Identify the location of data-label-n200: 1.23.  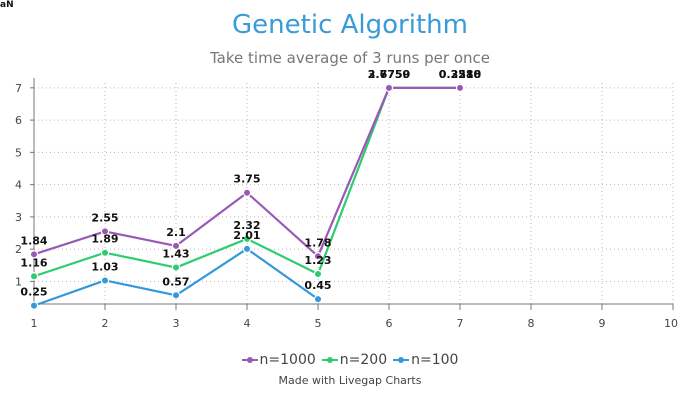
(317, 260).